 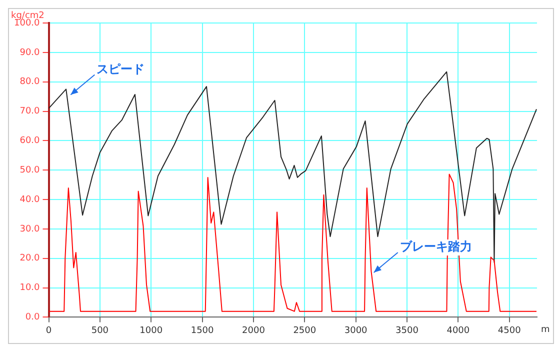 I want to click on x-tick-label: 4000, so click(x=458, y=331).